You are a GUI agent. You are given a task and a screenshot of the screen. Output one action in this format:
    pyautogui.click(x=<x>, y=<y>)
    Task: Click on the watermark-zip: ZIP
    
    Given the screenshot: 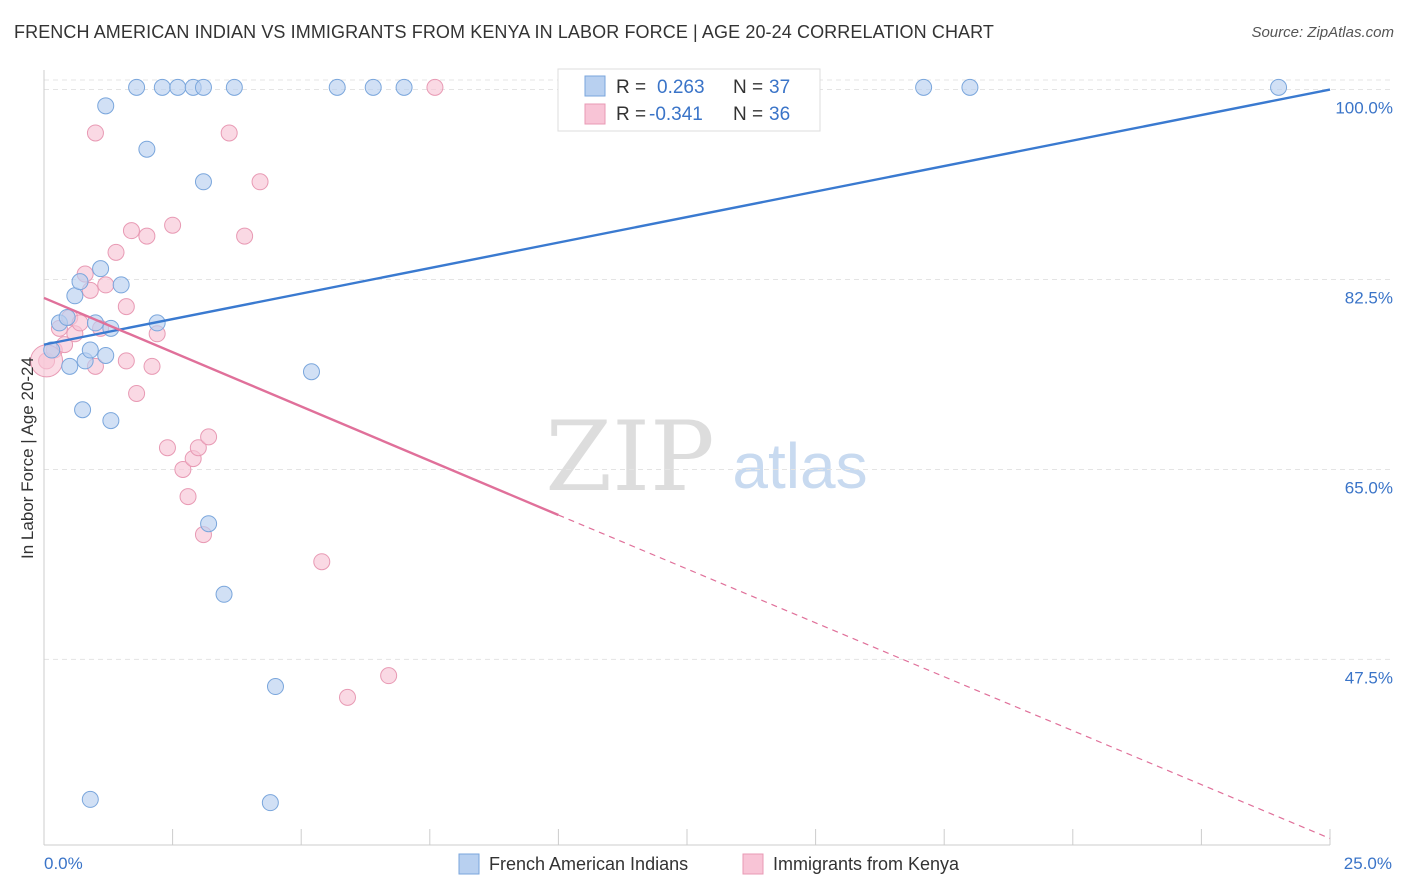 What is the action you would take?
    pyautogui.click(x=629, y=457)
    